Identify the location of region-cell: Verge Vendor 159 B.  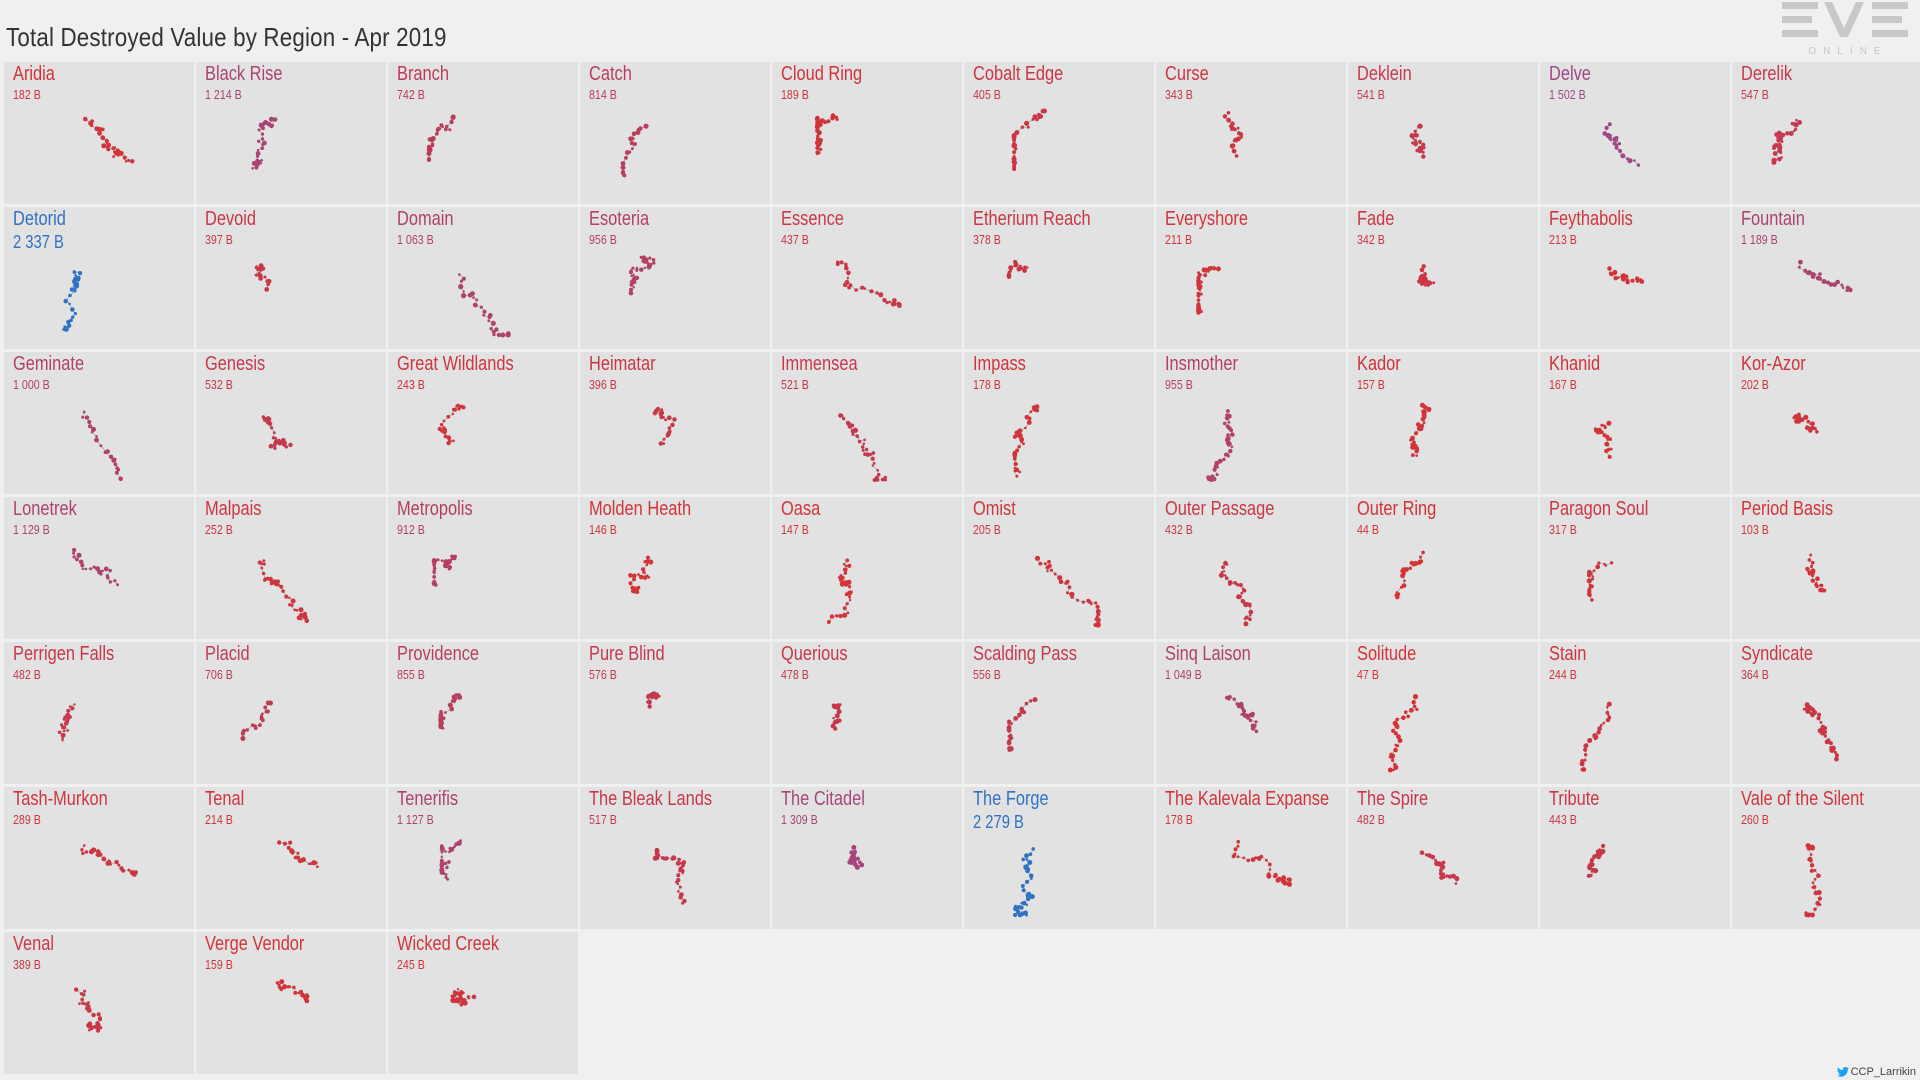
(291, 1003).